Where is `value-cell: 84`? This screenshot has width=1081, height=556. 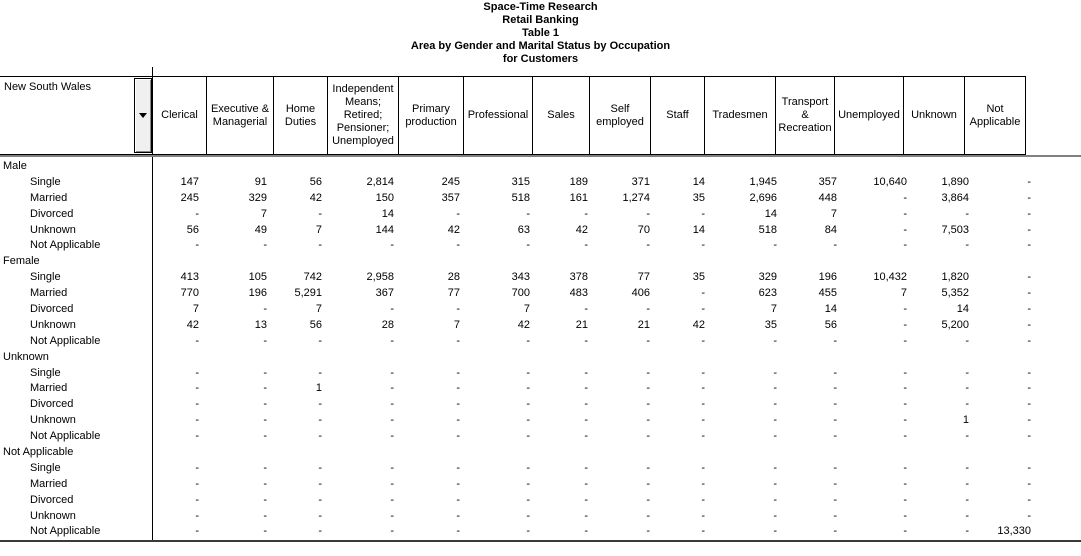
value-cell: 84 is located at coordinates (830, 229).